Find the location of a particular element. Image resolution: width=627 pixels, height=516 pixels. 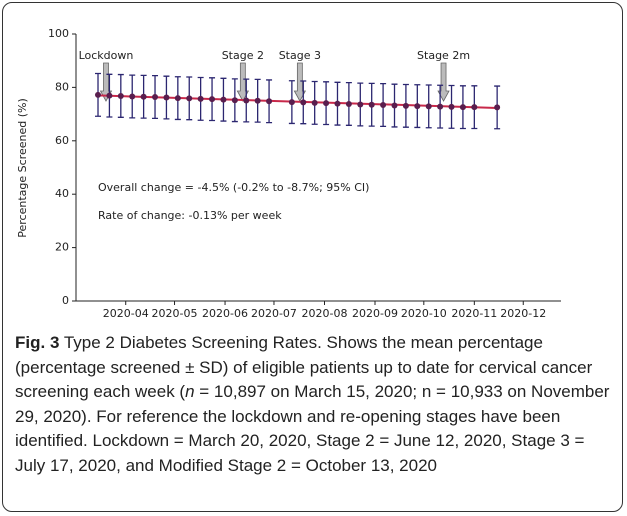

x-tick-label: 2020-08 is located at coordinates (325, 313).